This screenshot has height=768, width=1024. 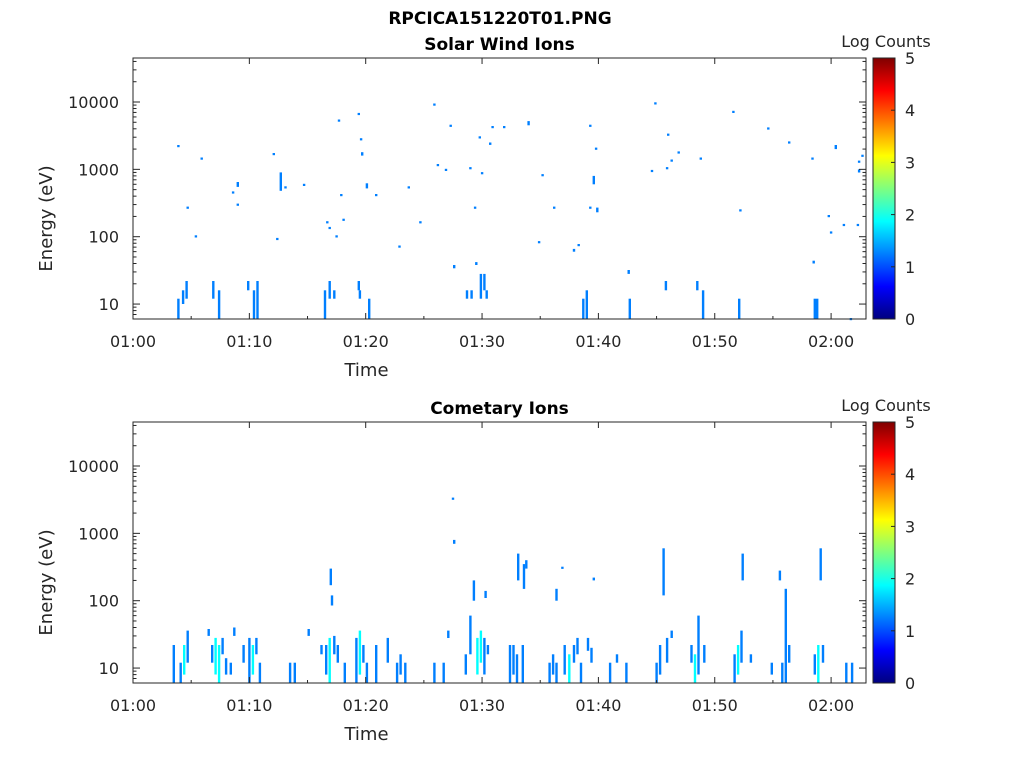 I want to click on x-tick-label: 01:20, so click(x=366, y=341).